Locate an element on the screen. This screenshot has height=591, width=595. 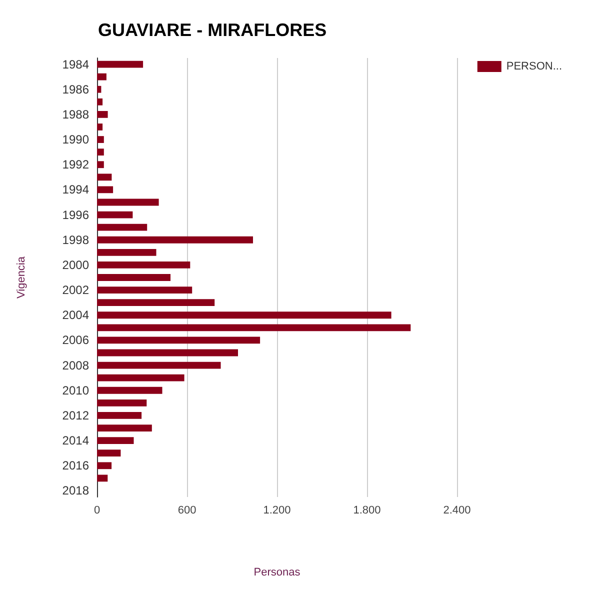
y-tick-label: 1990 is located at coordinates (76, 139).